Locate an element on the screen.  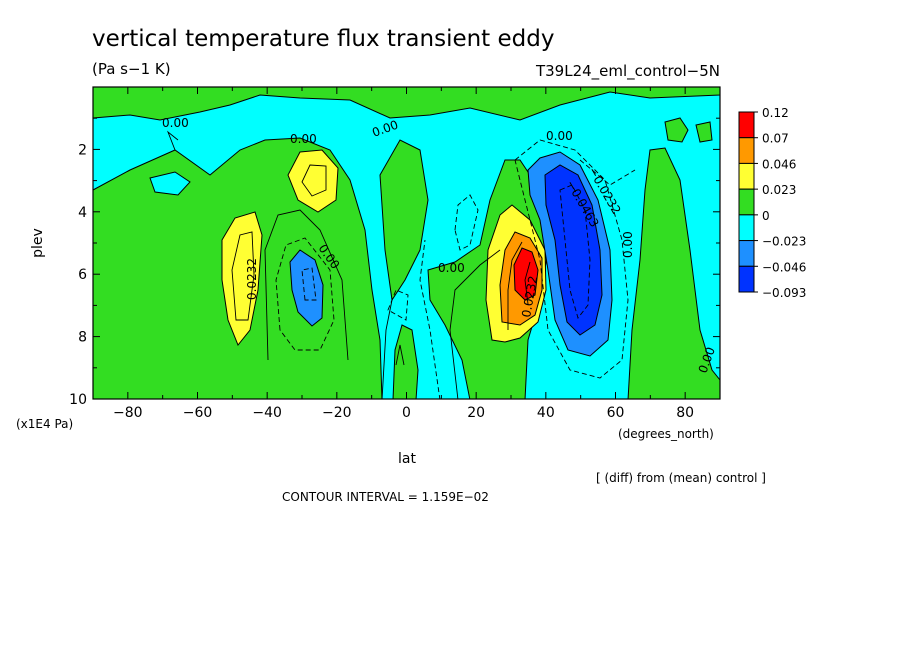
run-name: T39L24_eml_control−5N is located at coordinates (627, 71).